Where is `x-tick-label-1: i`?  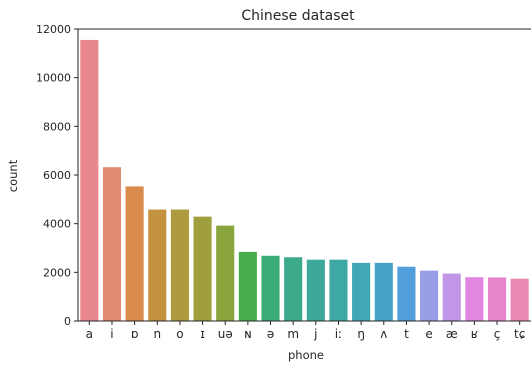
x-tick-label-1: i is located at coordinates (111, 334).